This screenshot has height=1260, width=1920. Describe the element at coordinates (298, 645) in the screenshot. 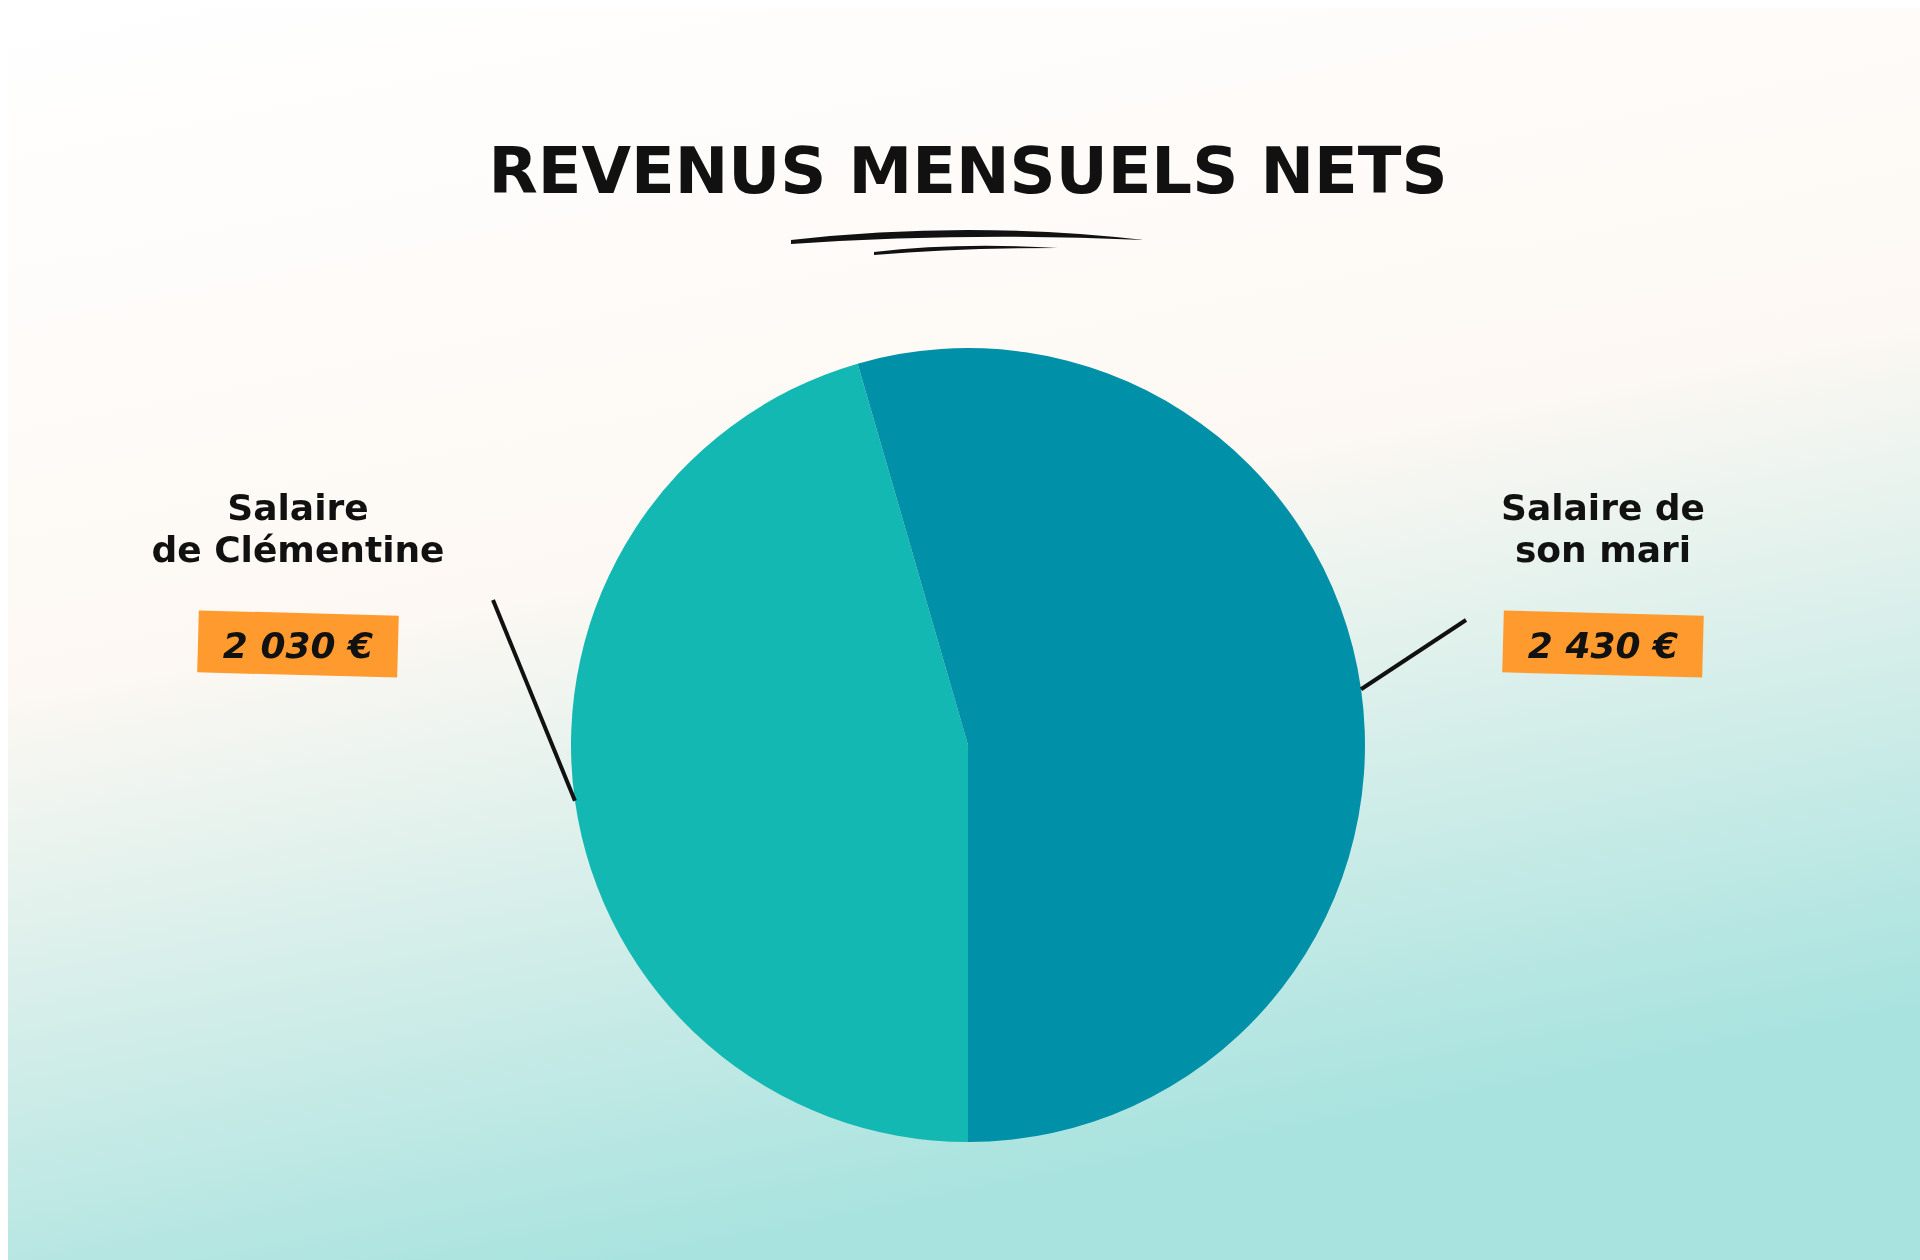

I see `data-label: 2 030 €` at that location.